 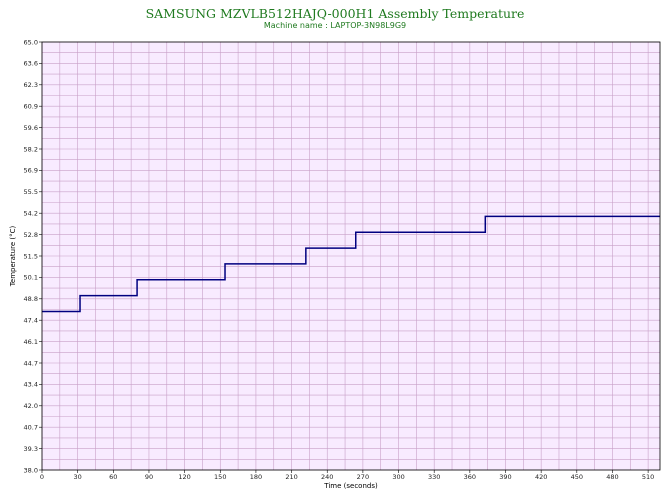 What do you see at coordinates (335, 25) in the screenshot?
I see `chart-subtitle: Machine name : LAPTOP-3N98L9G9` at bounding box center [335, 25].